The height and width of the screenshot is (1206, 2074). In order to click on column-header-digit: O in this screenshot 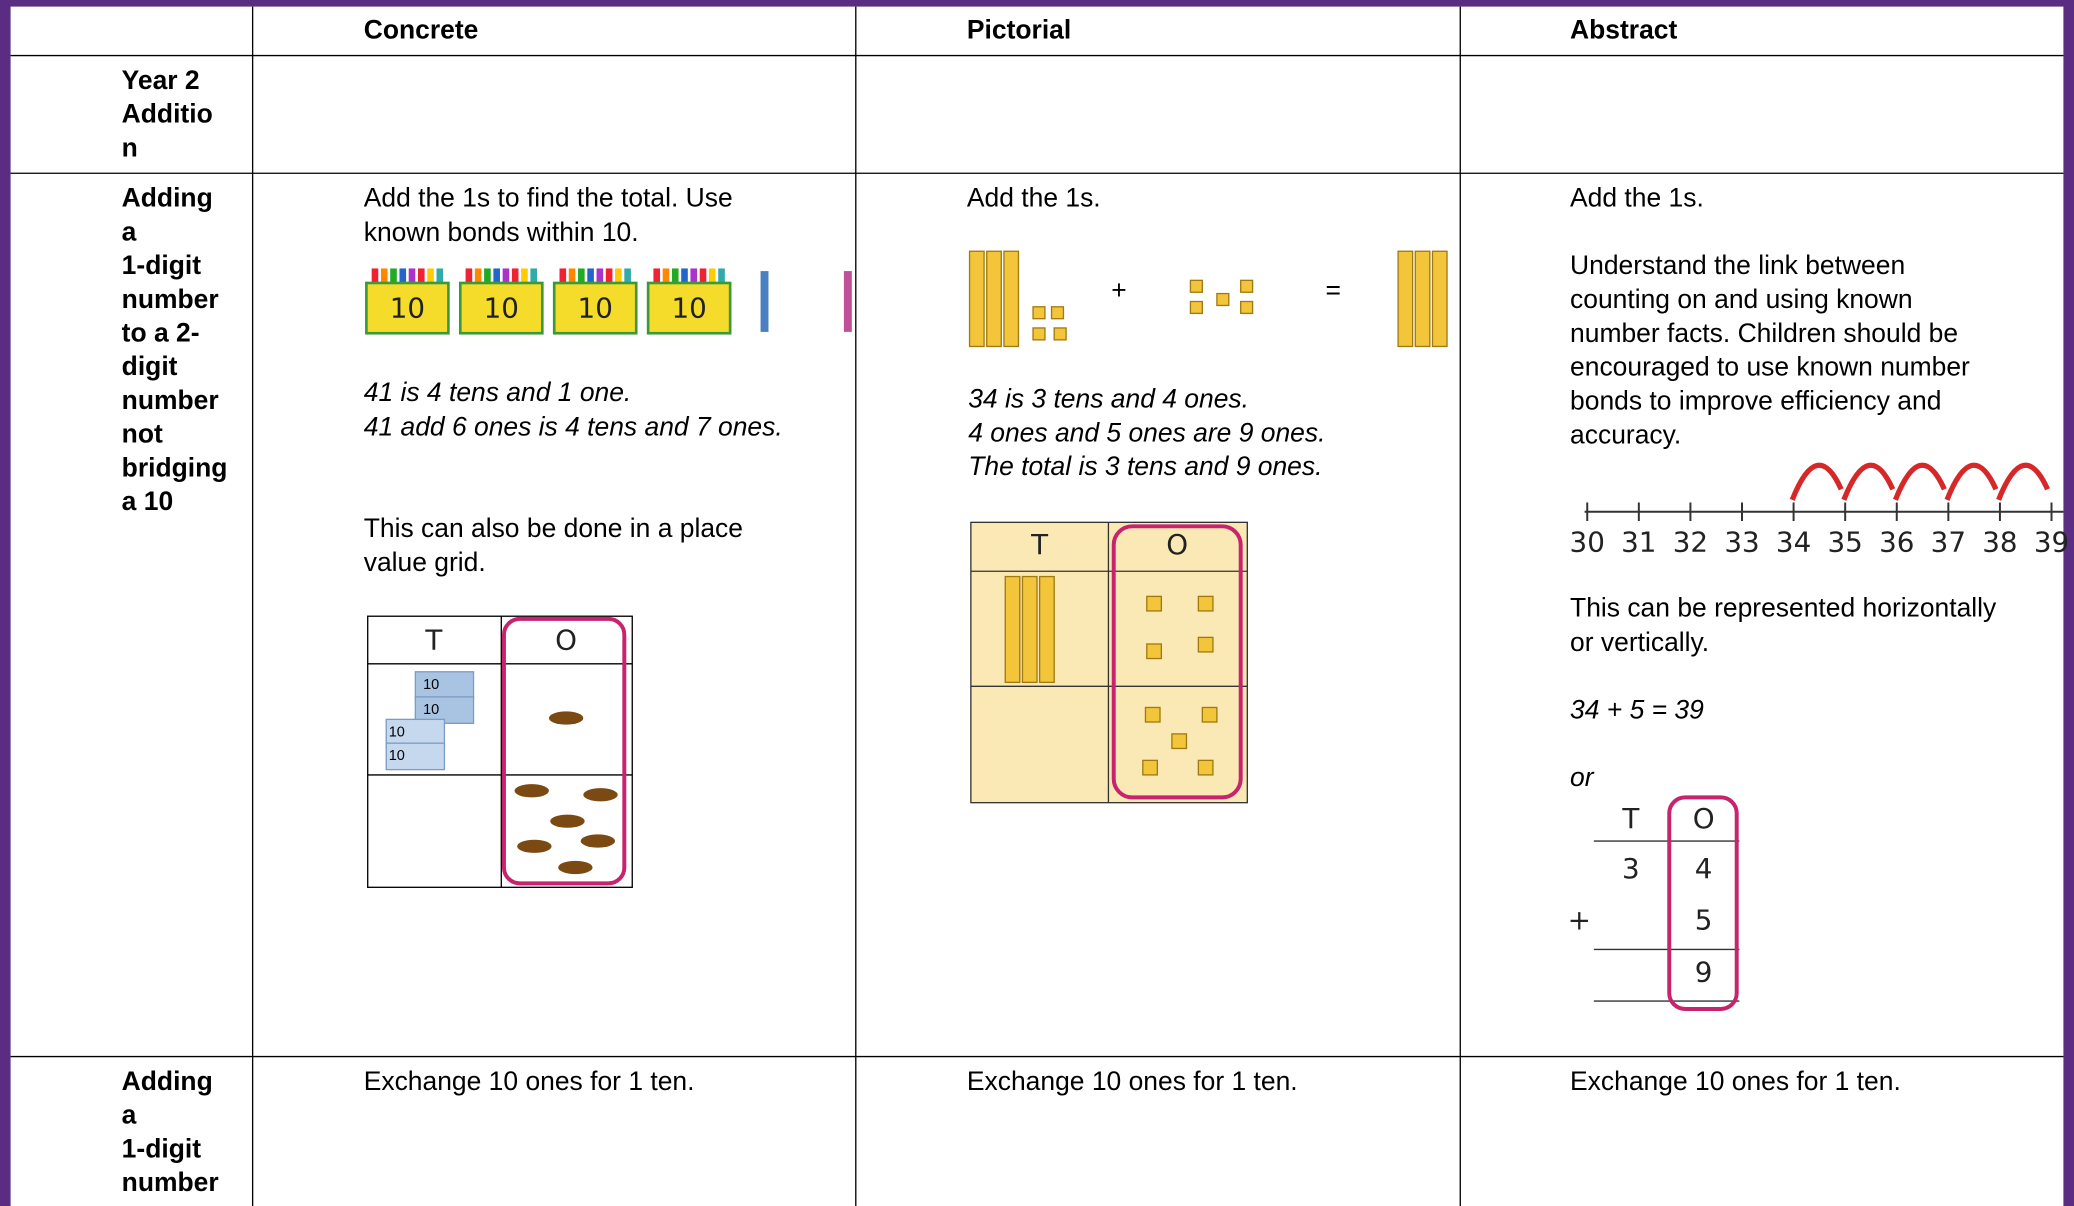, I will do `click(1704, 818)`.